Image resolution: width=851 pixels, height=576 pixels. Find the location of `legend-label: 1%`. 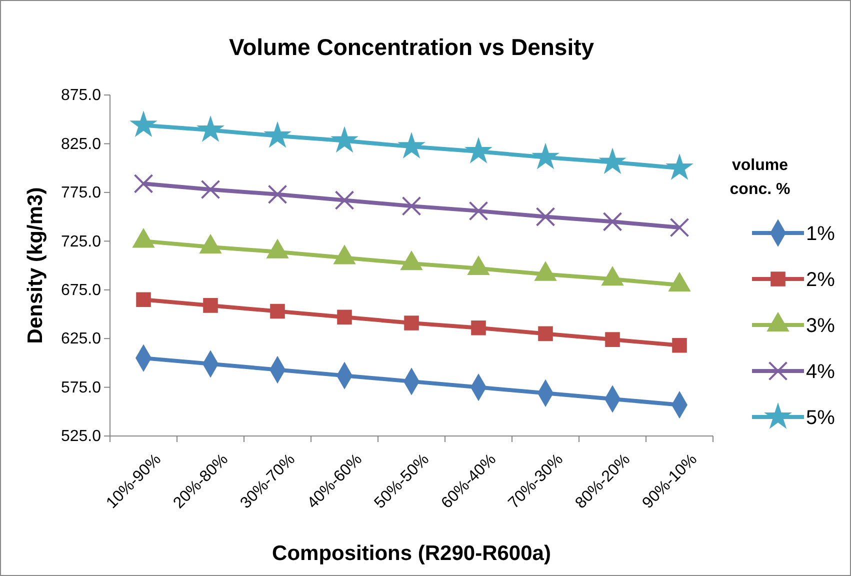

legend-label: 1% is located at coordinates (821, 234).